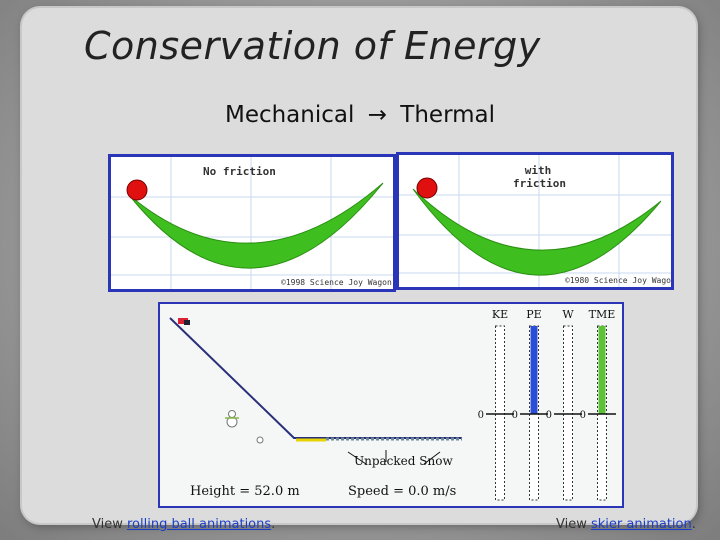  What do you see at coordinates (533, 314) in the screenshot?
I see `bar-label-pe: PE` at bounding box center [533, 314].